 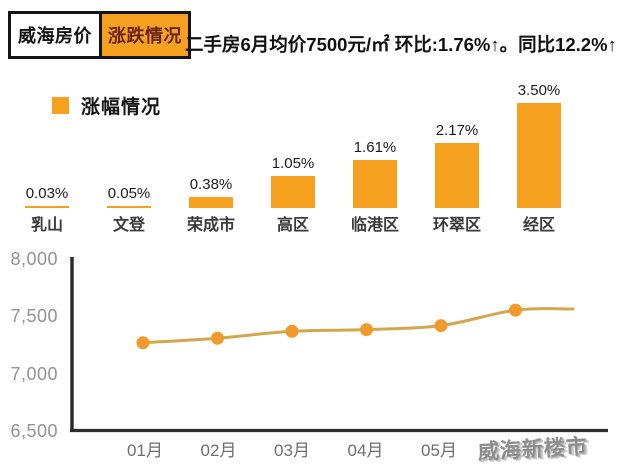 I want to click on y-axis-tick-label: 7,000, so click(x=34, y=373).